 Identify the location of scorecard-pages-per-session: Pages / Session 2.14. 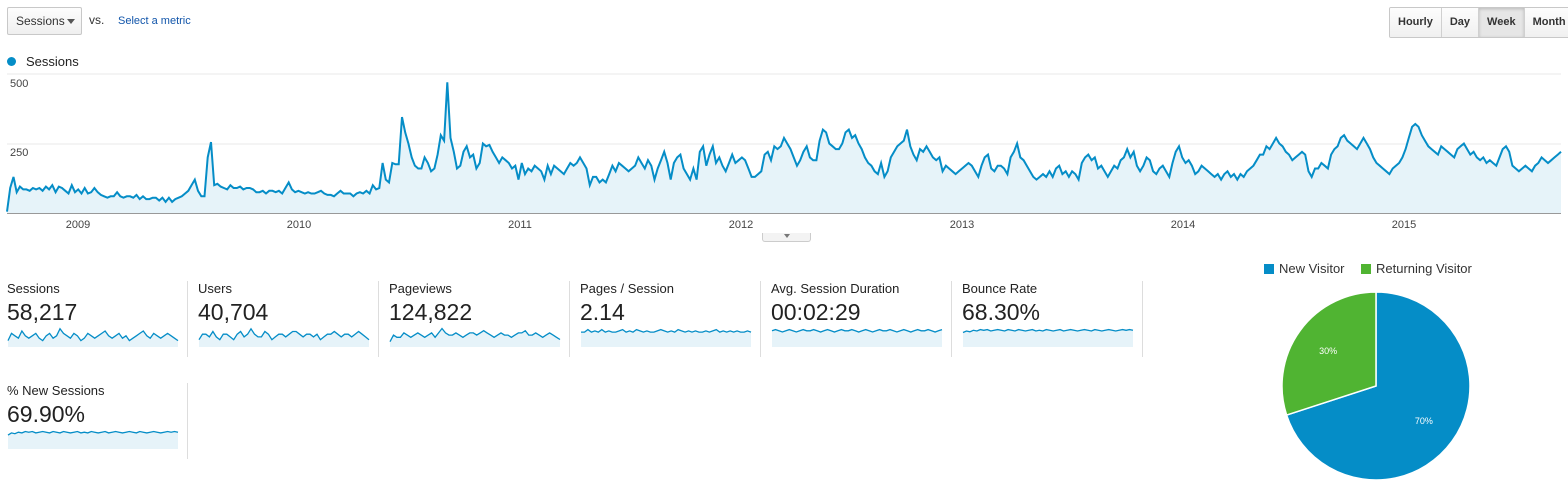
(666, 319).